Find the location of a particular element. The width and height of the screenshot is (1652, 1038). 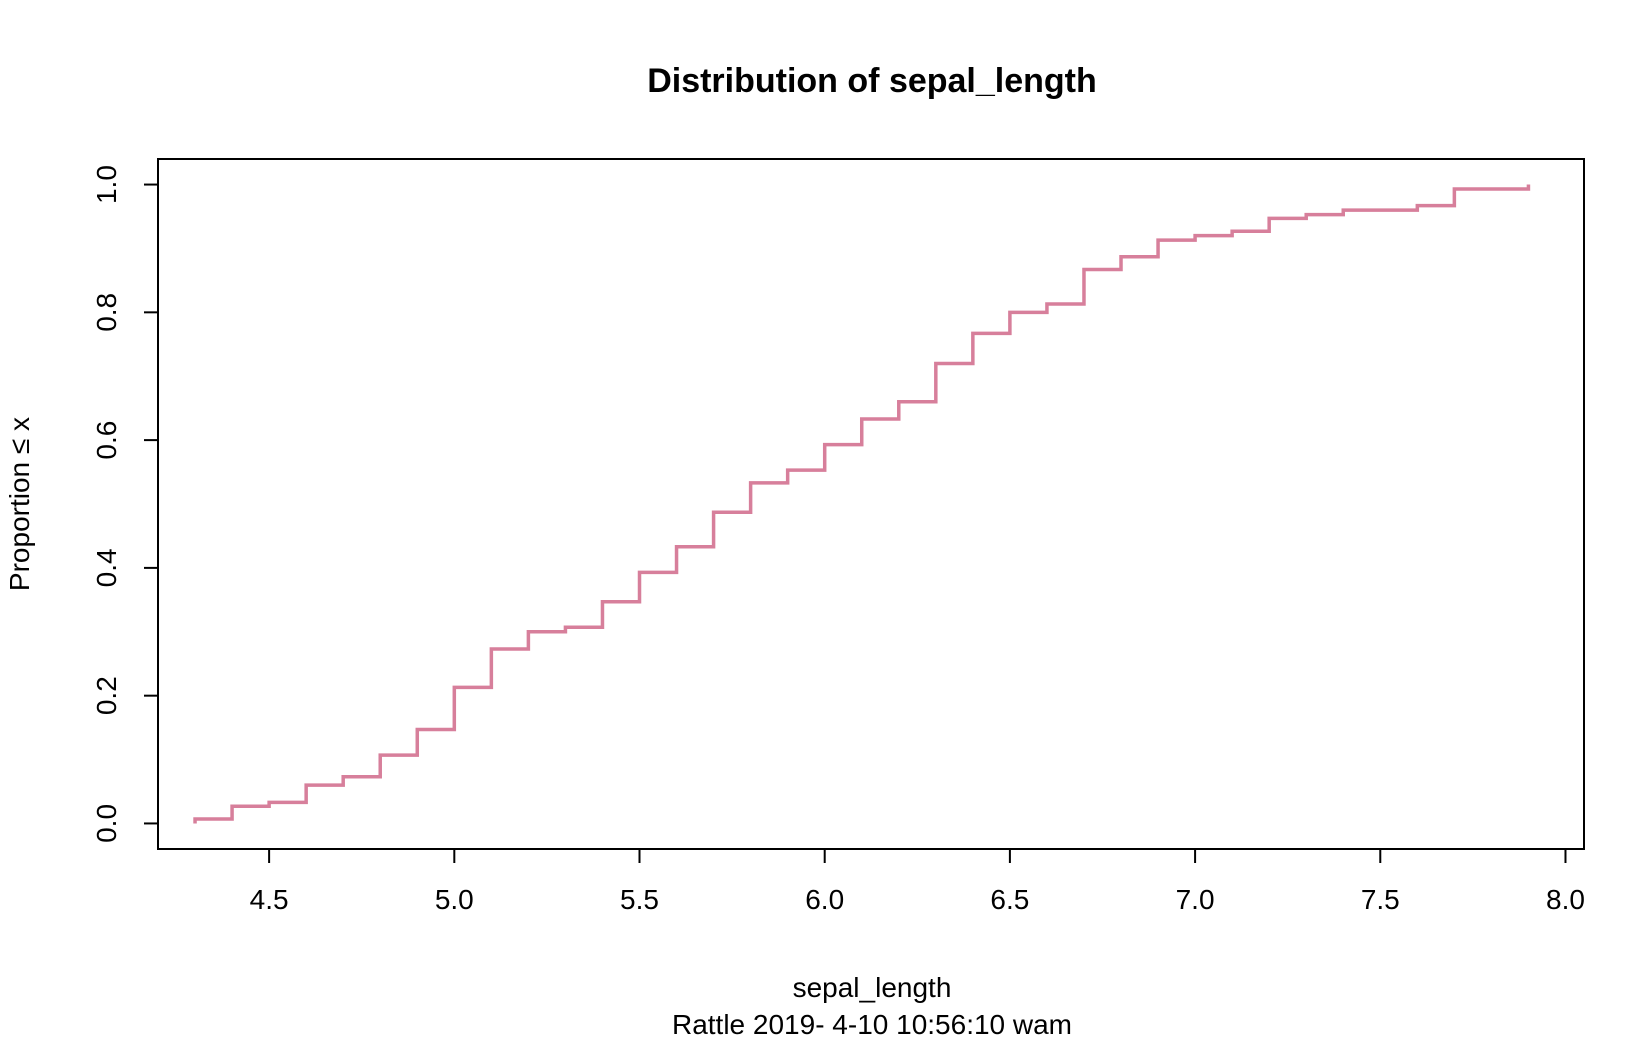

y-tick-label: 0.8 is located at coordinates (106, 312).